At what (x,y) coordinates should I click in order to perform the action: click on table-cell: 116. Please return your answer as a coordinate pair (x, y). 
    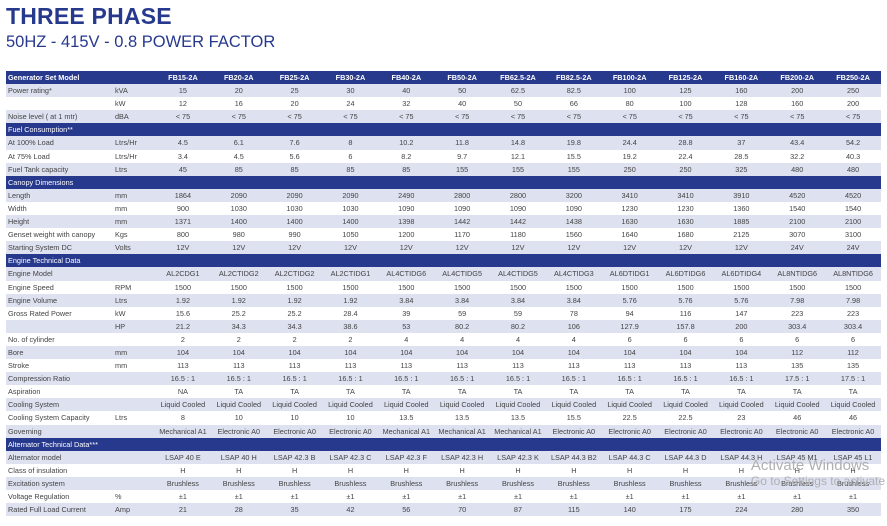
    Looking at the image, I should click on (685, 313).